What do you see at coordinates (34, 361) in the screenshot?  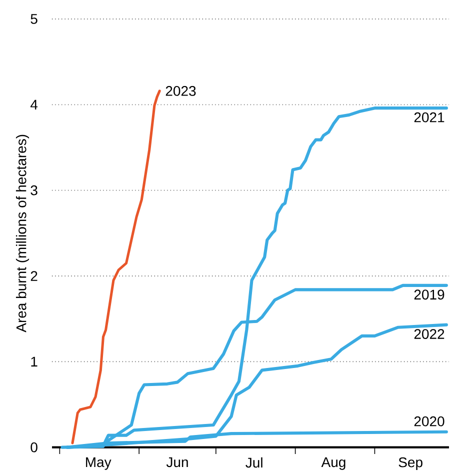 I see `y-tick-label: 1` at bounding box center [34, 361].